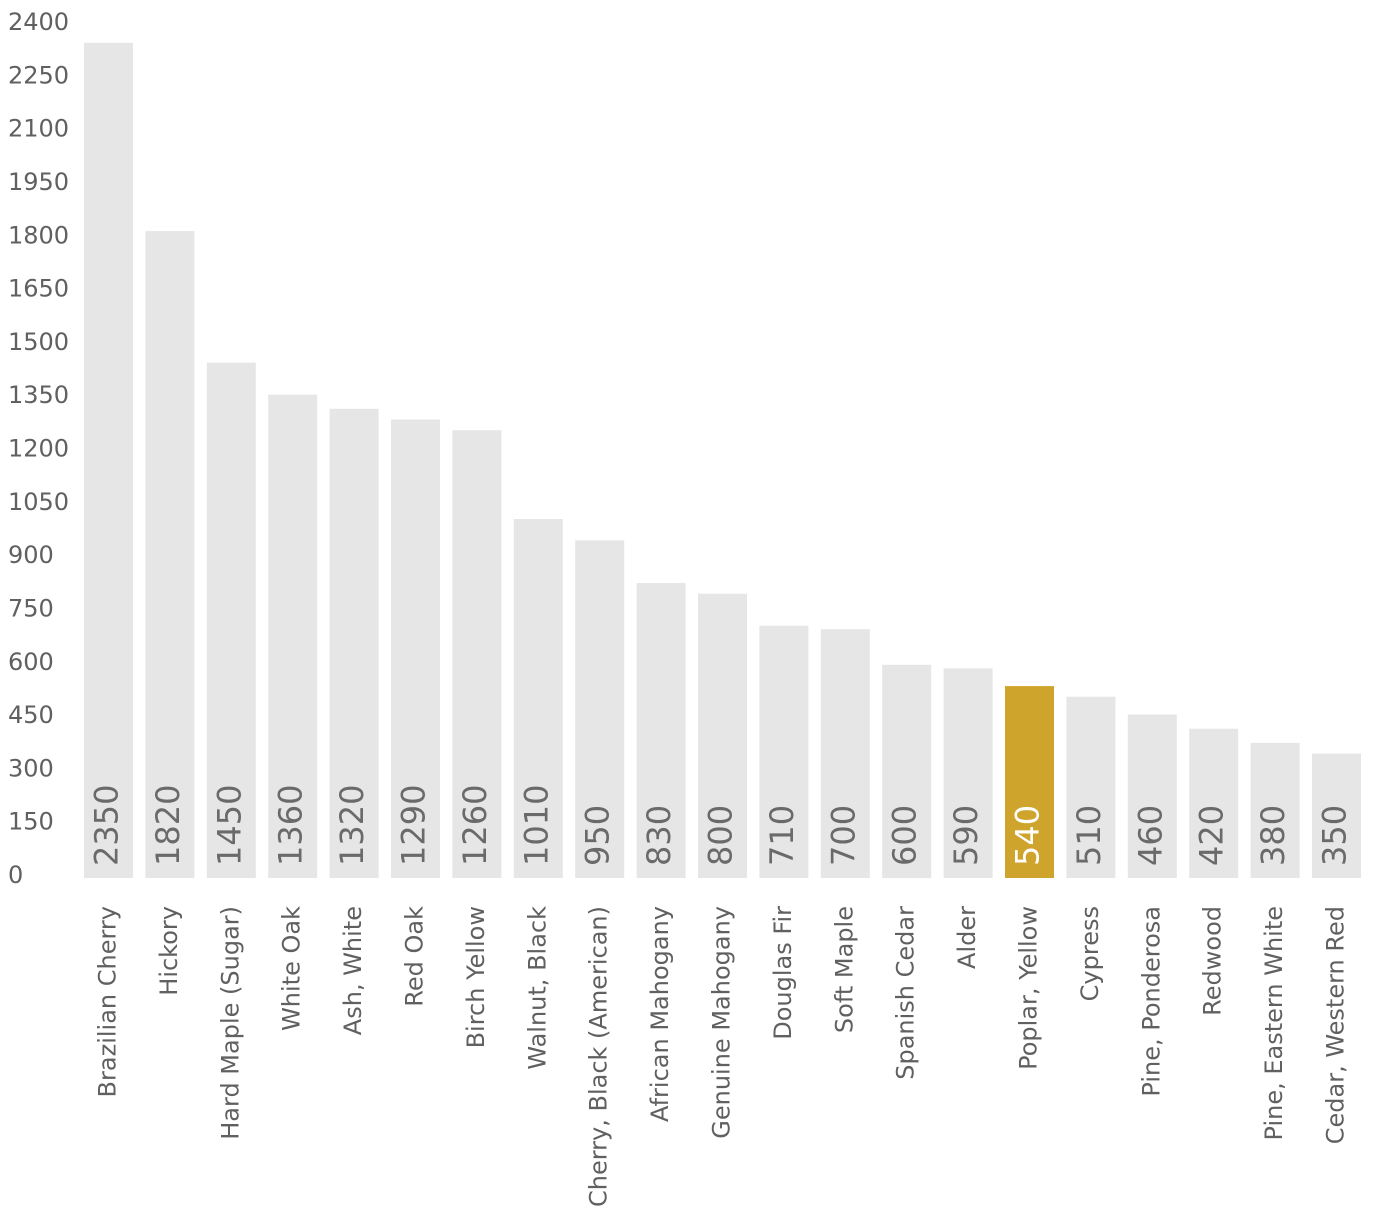 This screenshot has height=1212, width=1376. What do you see at coordinates (1273, 835) in the screenshot?
I see `bar-value-label: 380` at bounding box center [1273, 835].